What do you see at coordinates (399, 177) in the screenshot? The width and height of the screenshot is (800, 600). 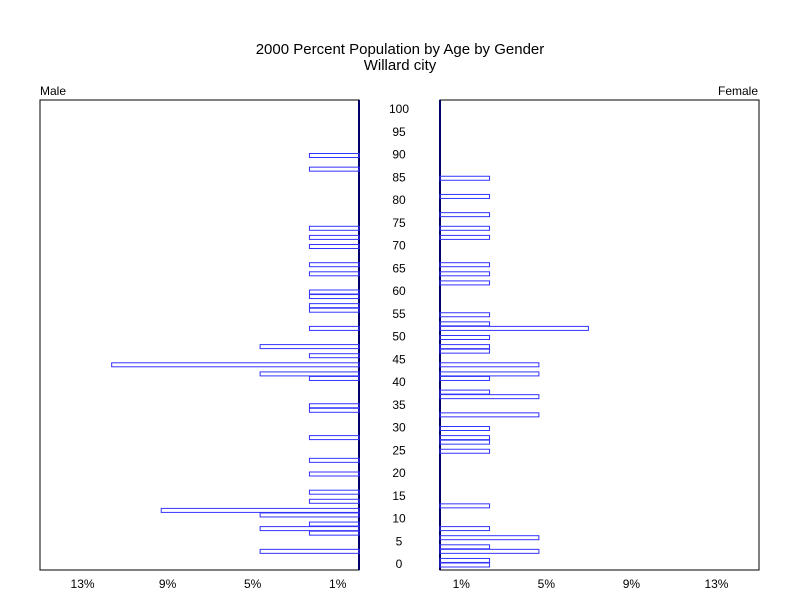 I see `y-tick-label: 85` at bounding box center [399, 177].